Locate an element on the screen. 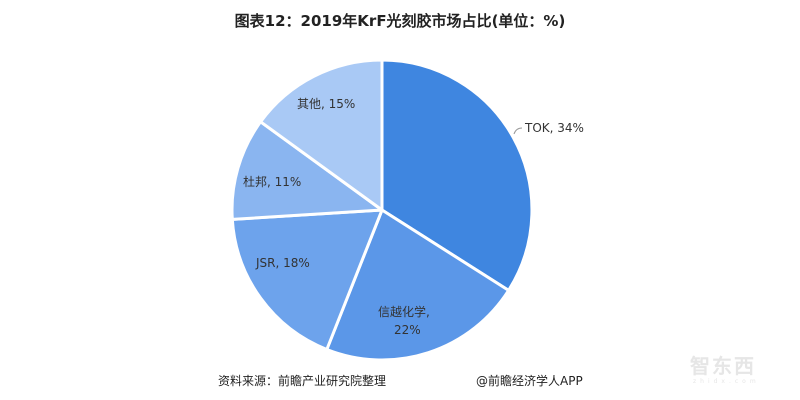 Image resolution: width=800 pixels, height=400 pixels. slice-other is located at coordinates (321, 135).